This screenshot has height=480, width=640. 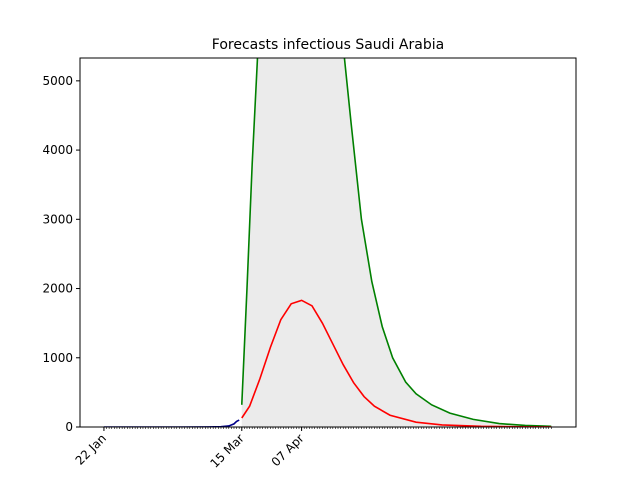 What do you see at coordinates (57, 81) in the screenshot?
I see `y-tick-label: 5000` at bounding box center [57, 81].